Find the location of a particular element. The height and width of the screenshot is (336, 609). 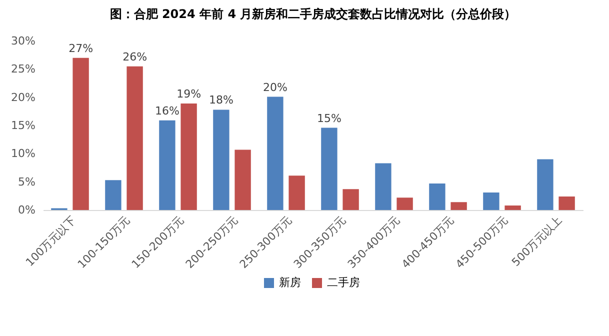

y-tick-label: 25% is located at coordinates (23, 69).